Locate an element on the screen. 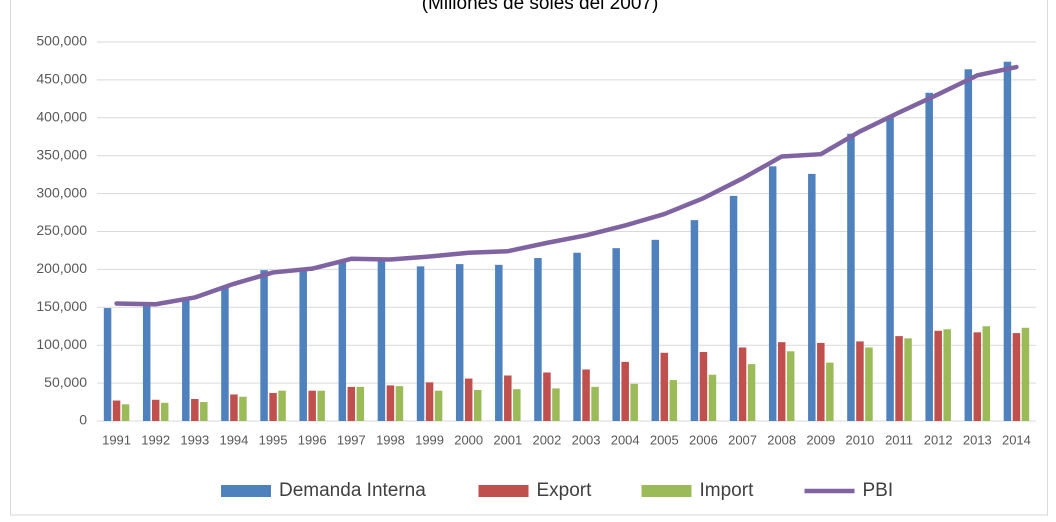 This screenshot has height=522, width=1056. x-tick-label: 1993 is located at coordinates (194, 439).